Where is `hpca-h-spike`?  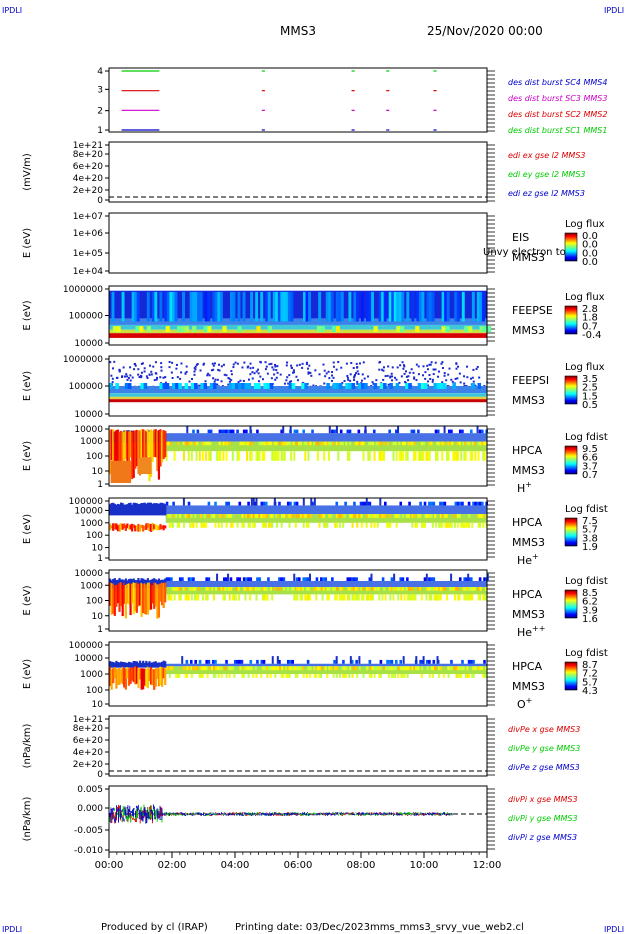
hpca-h-spike is located at coordinates (336, 430).